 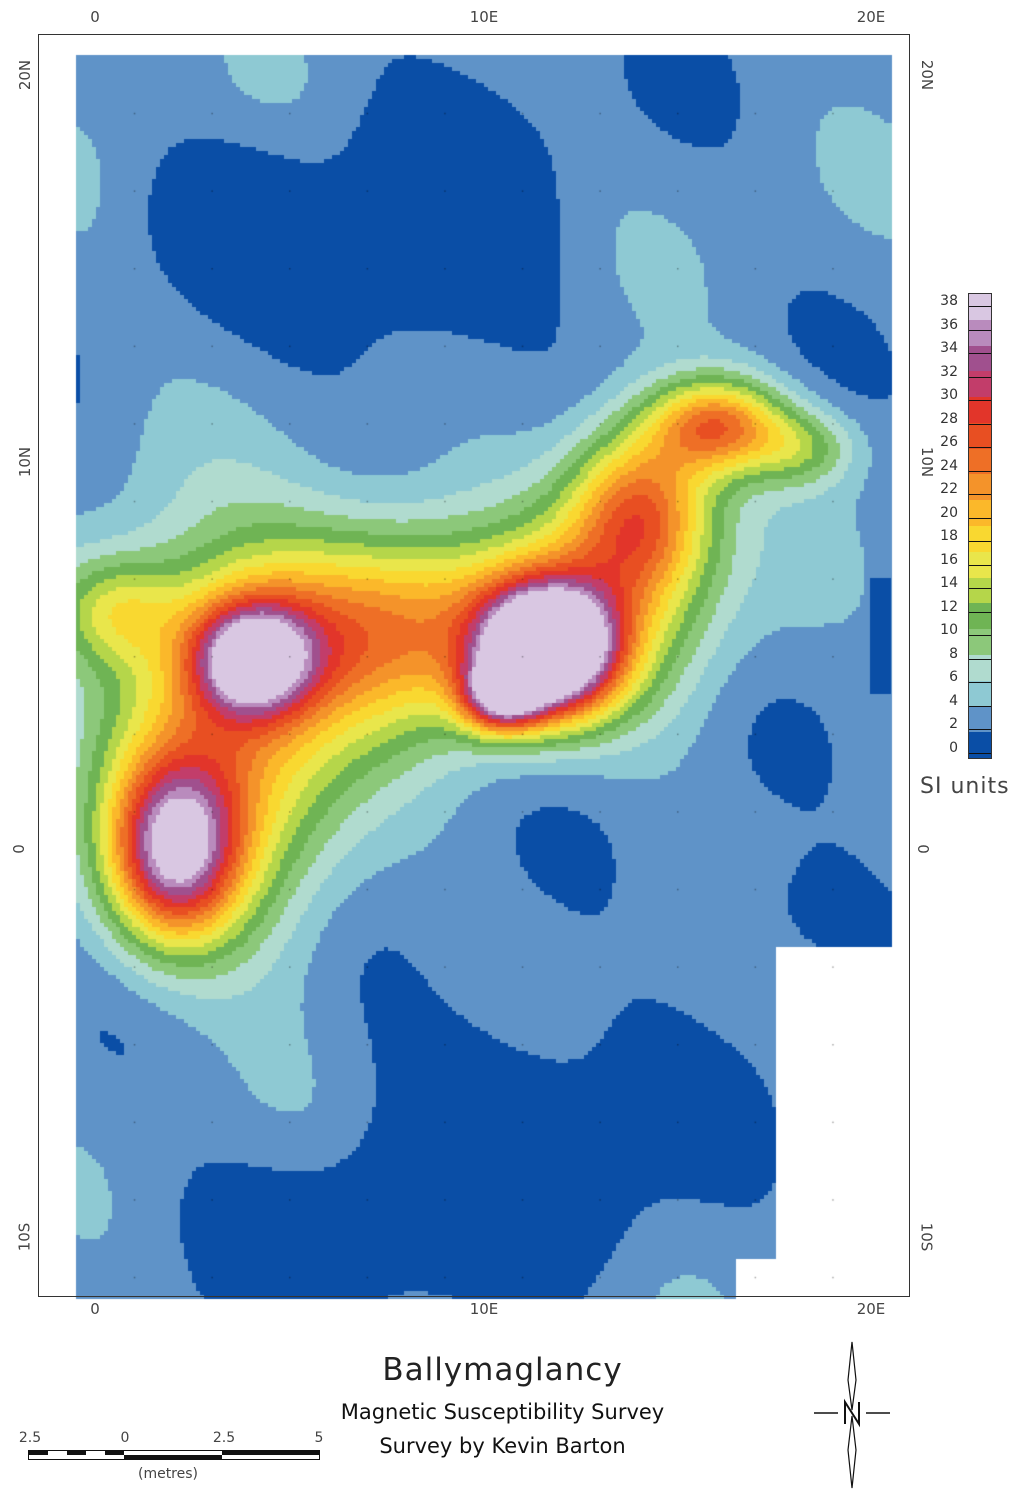 I want to click on legend-label: 38, so click(x=949, y=301).